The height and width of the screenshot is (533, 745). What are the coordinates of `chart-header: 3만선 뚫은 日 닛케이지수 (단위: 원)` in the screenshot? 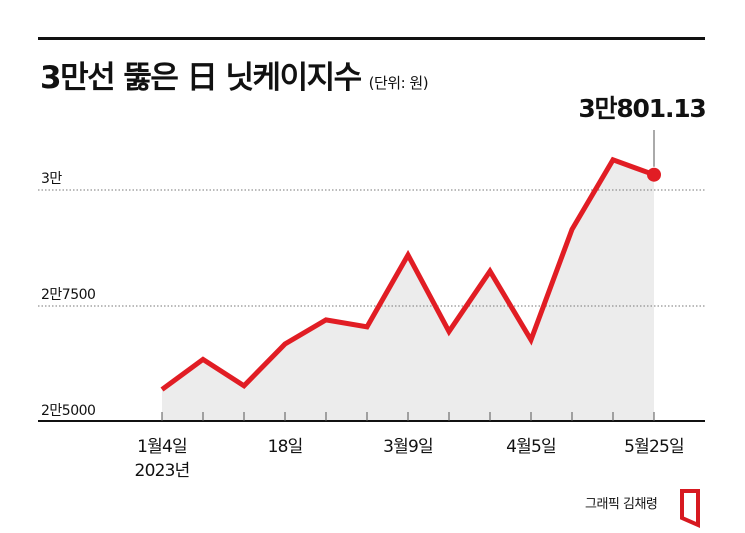 It's located at (234, 74).